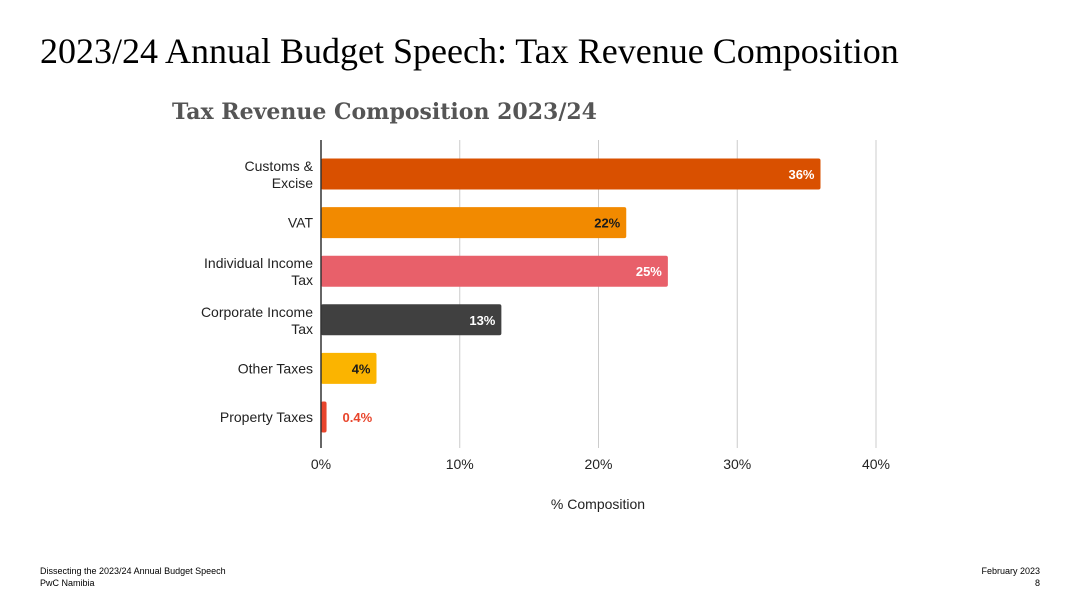 The width and height of the screenshot is (1080, 608). Describe the element at coordinates (598, 504) in the screenshot. I see `x-axis-label: % Composition` at that location.